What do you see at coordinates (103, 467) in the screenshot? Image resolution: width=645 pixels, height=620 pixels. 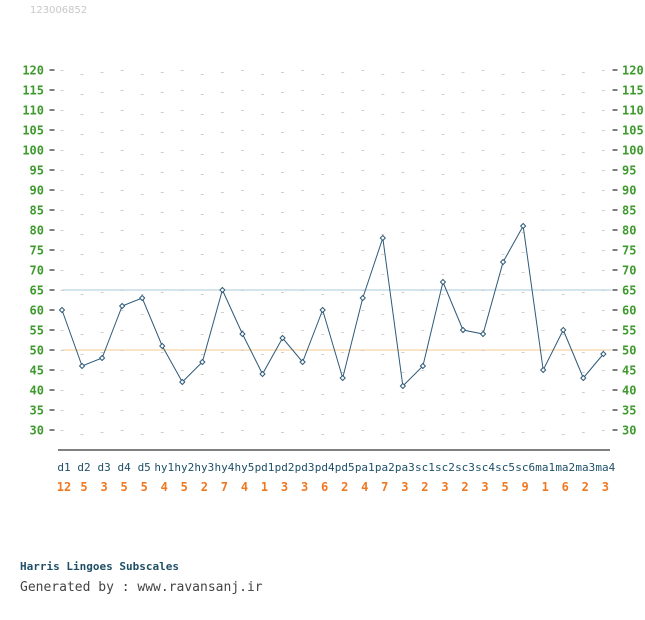 I see `x-category-label: d3` at bounding box center [103, 467].